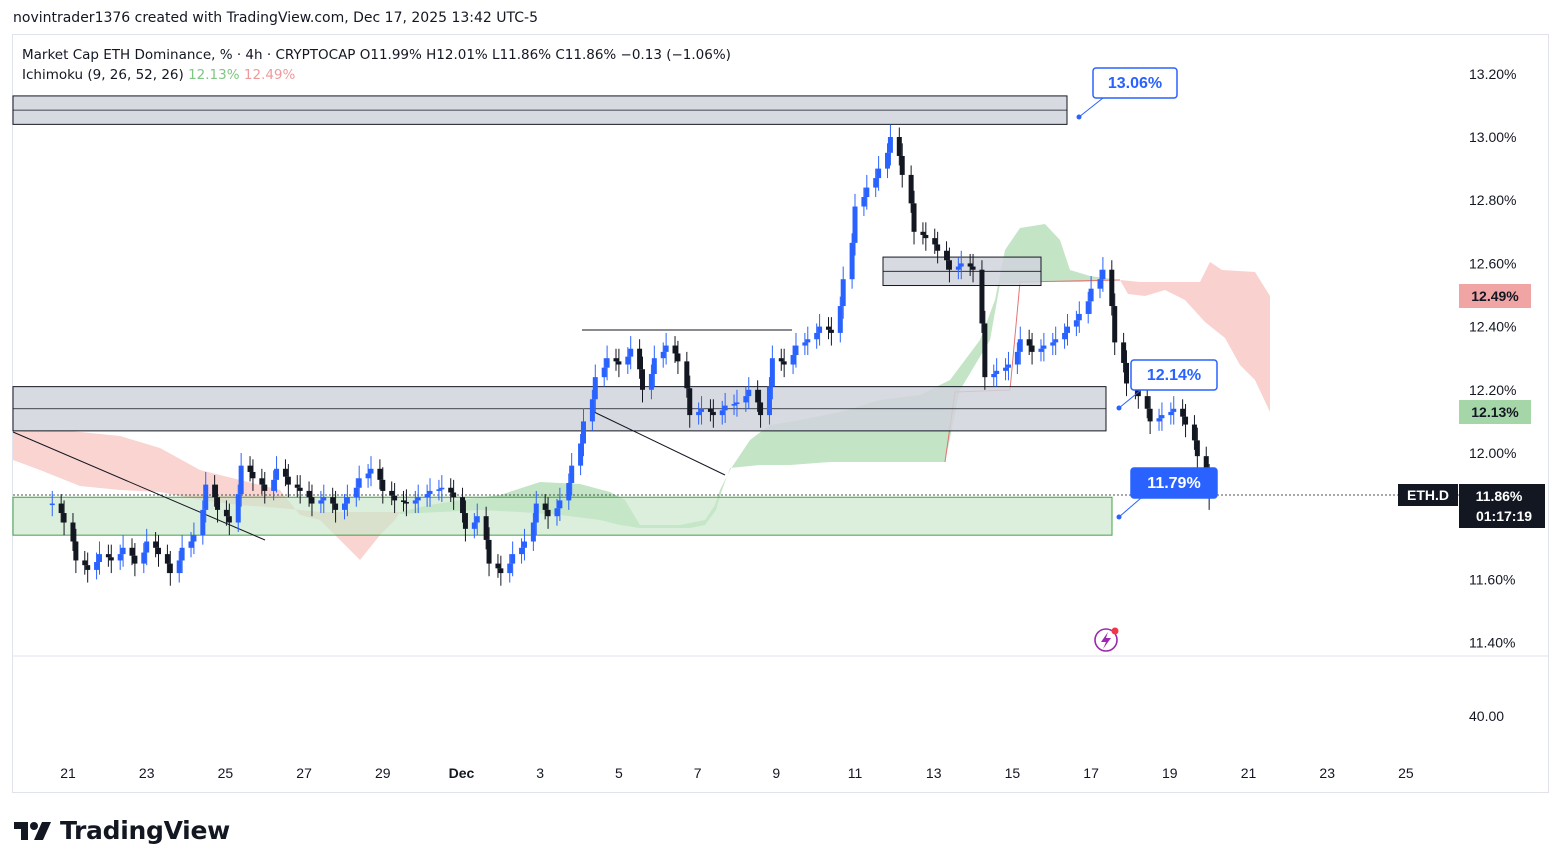  I want to click on x-tick-label: 23, so click(1327, 773).